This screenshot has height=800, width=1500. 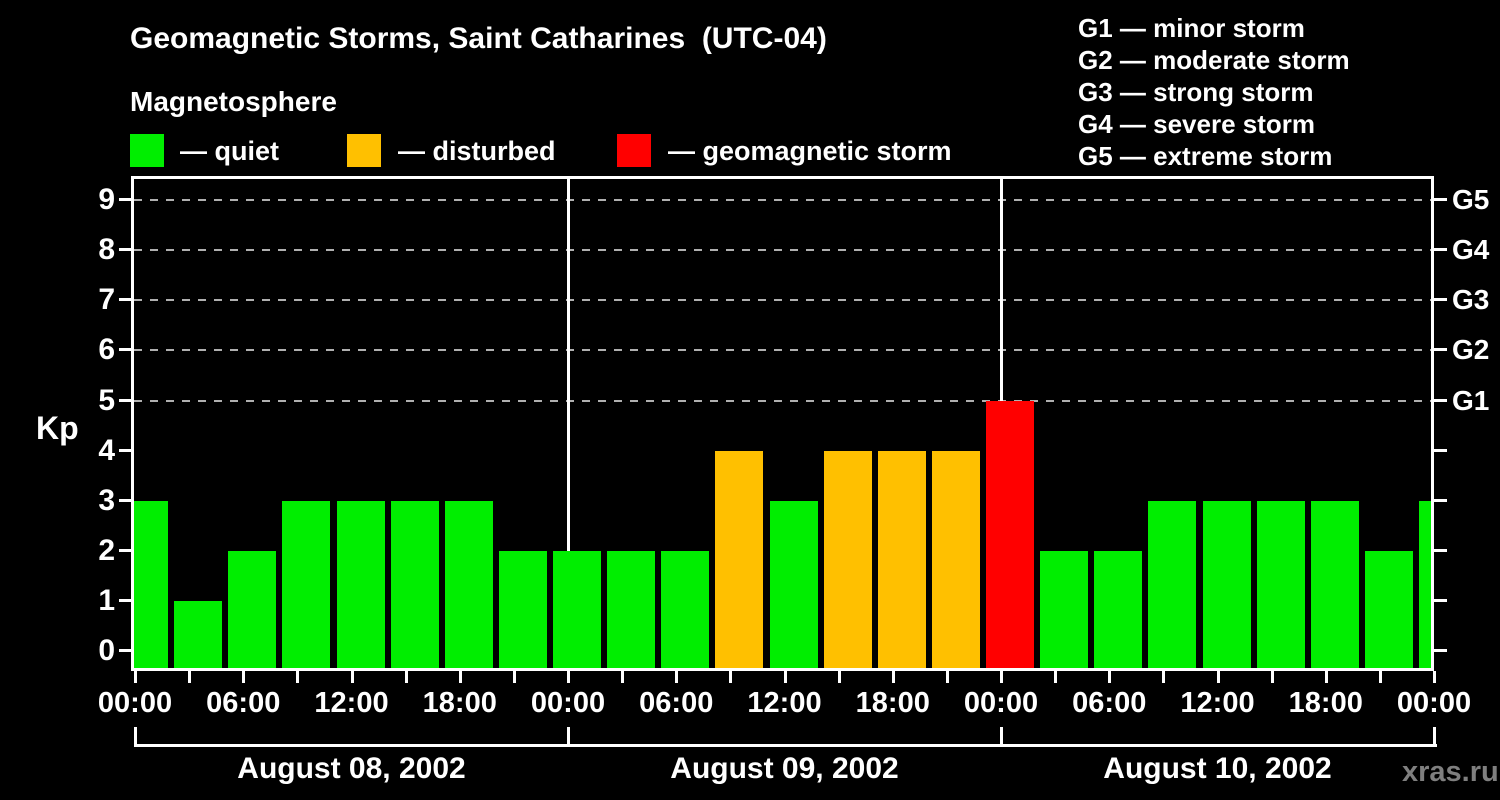 I want to click on g-level-label: G3, so click(x=1471, y=300).